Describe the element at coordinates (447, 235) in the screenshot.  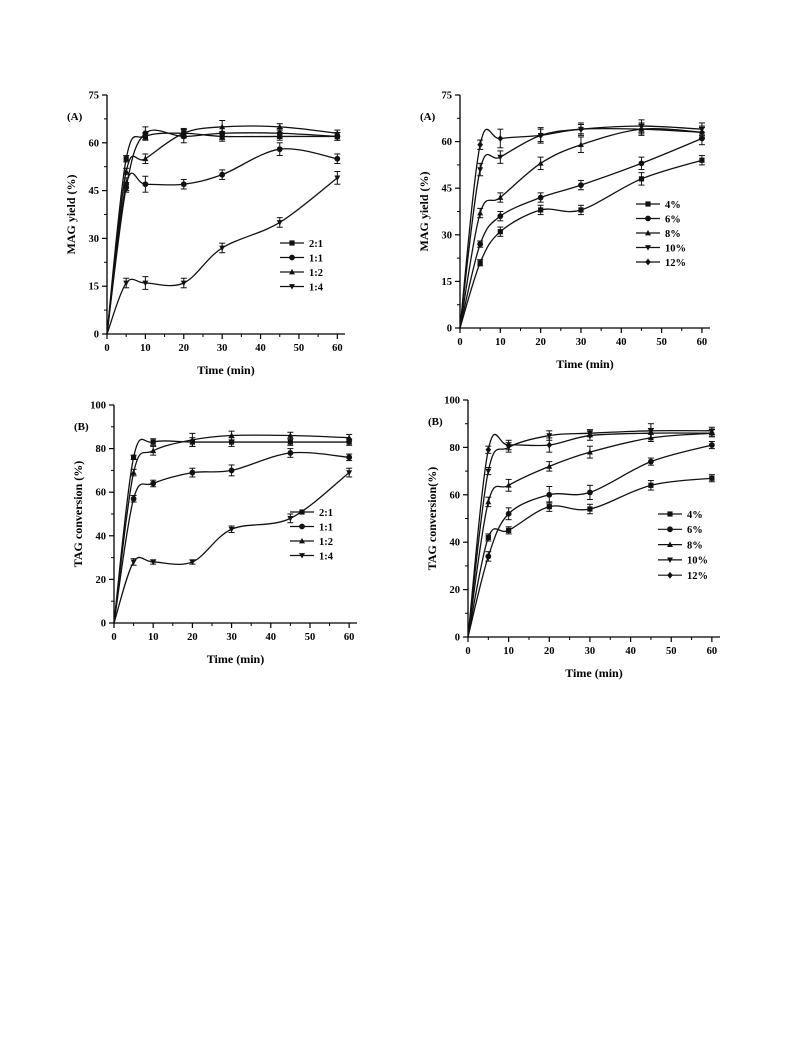
I see `y-tick-label: 30` at that location.